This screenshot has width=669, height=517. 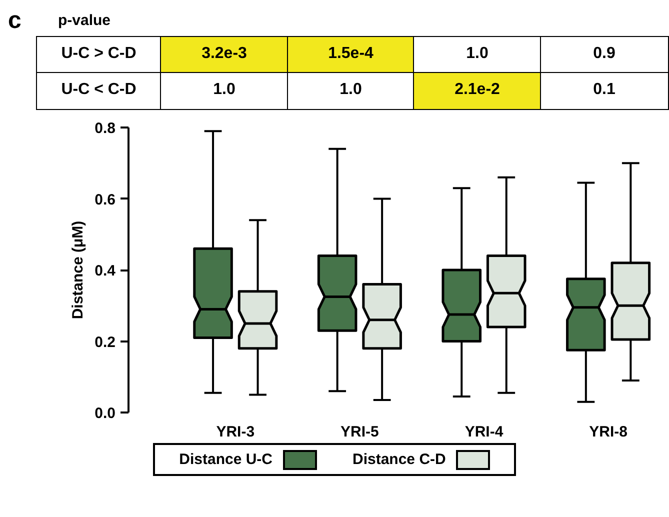 What do you see at coordinates (604, 55) in the screenshot?
I see `text: 0.9` at bounding box center [604, 55].